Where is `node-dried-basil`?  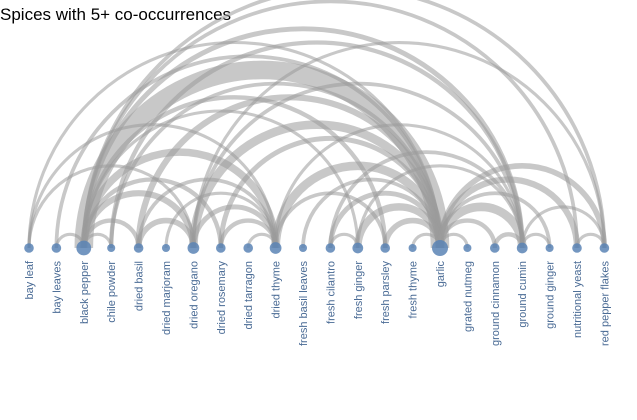
node-dried-basil is located at coordinates (138, 248).